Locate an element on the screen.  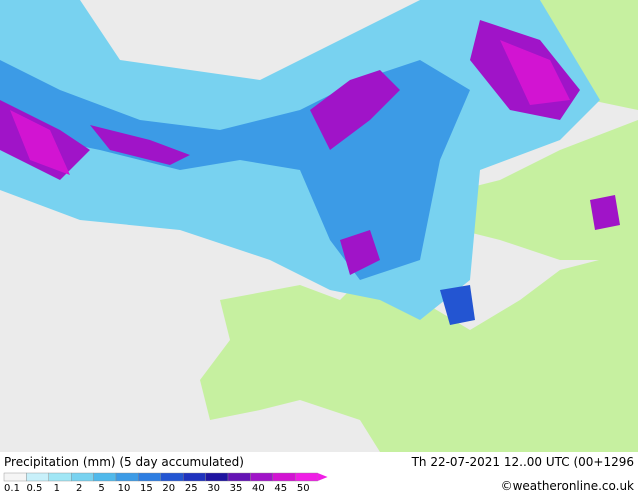
scale-label: 30 is located at coordinates (213, 488).